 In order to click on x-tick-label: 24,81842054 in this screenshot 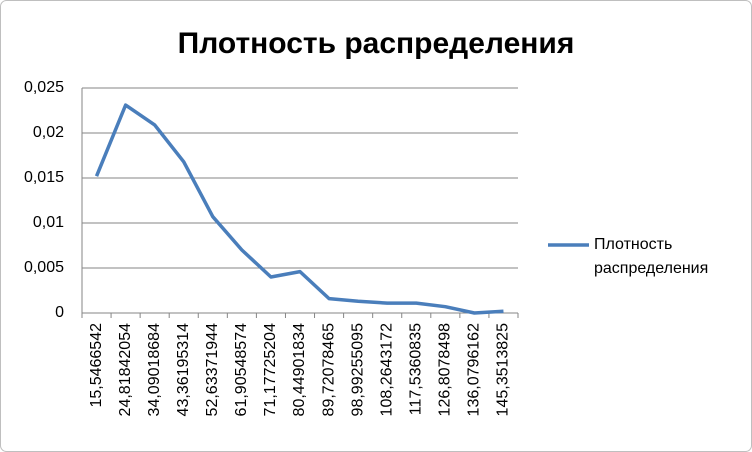, I will do `click(125, 370)`.